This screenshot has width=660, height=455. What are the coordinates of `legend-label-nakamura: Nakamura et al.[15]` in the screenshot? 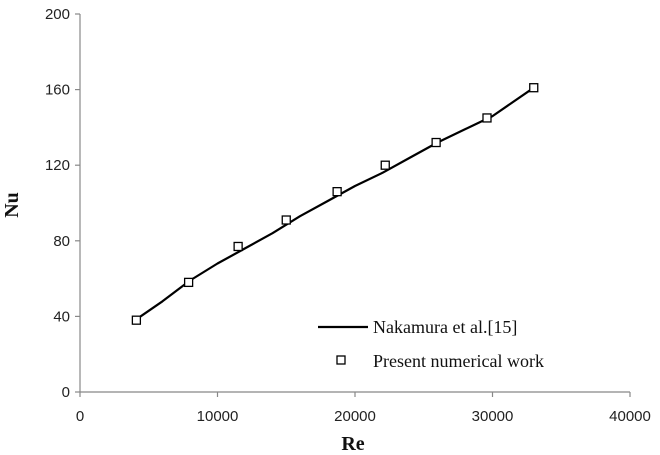 It's located at (445, 327).